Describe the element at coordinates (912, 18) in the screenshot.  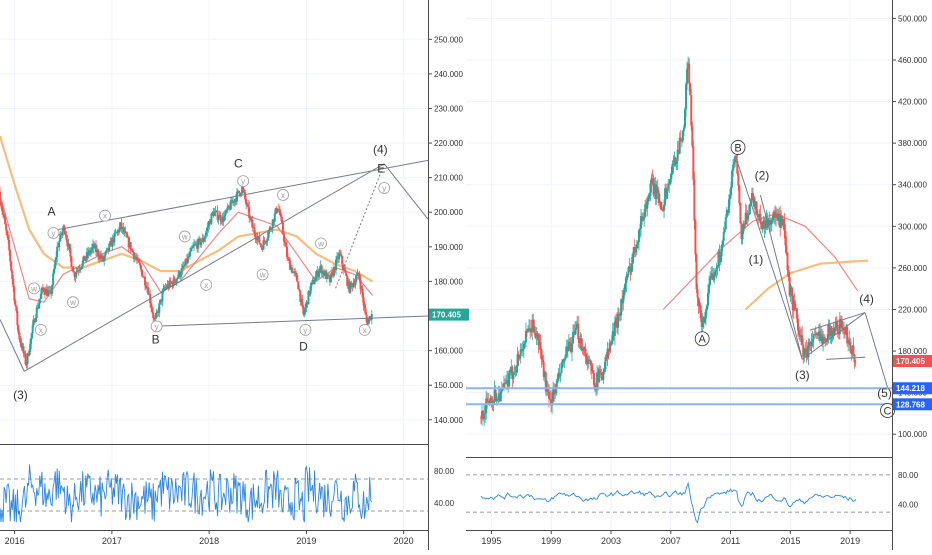
I see `right-y-tick-label: 500.000` at that location.